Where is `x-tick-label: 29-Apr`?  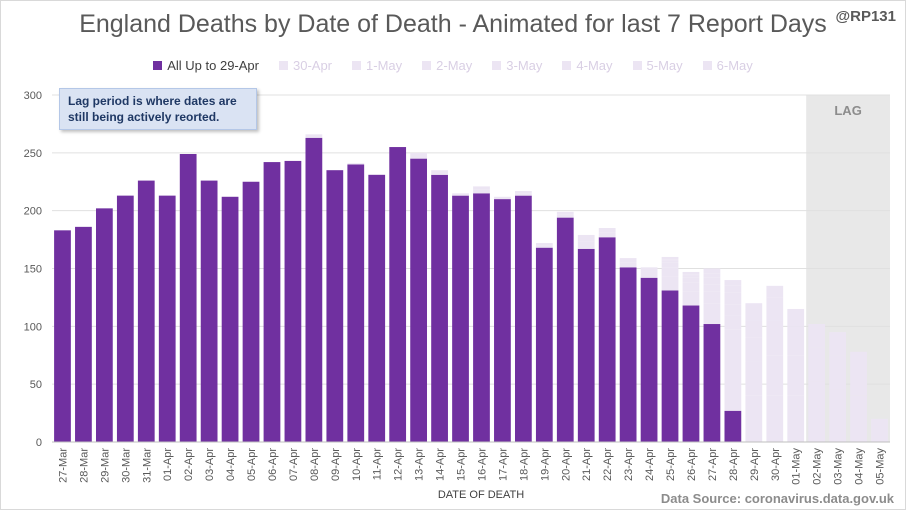 x-tick-label: 29-Apr is located at coordinates (755, 464).